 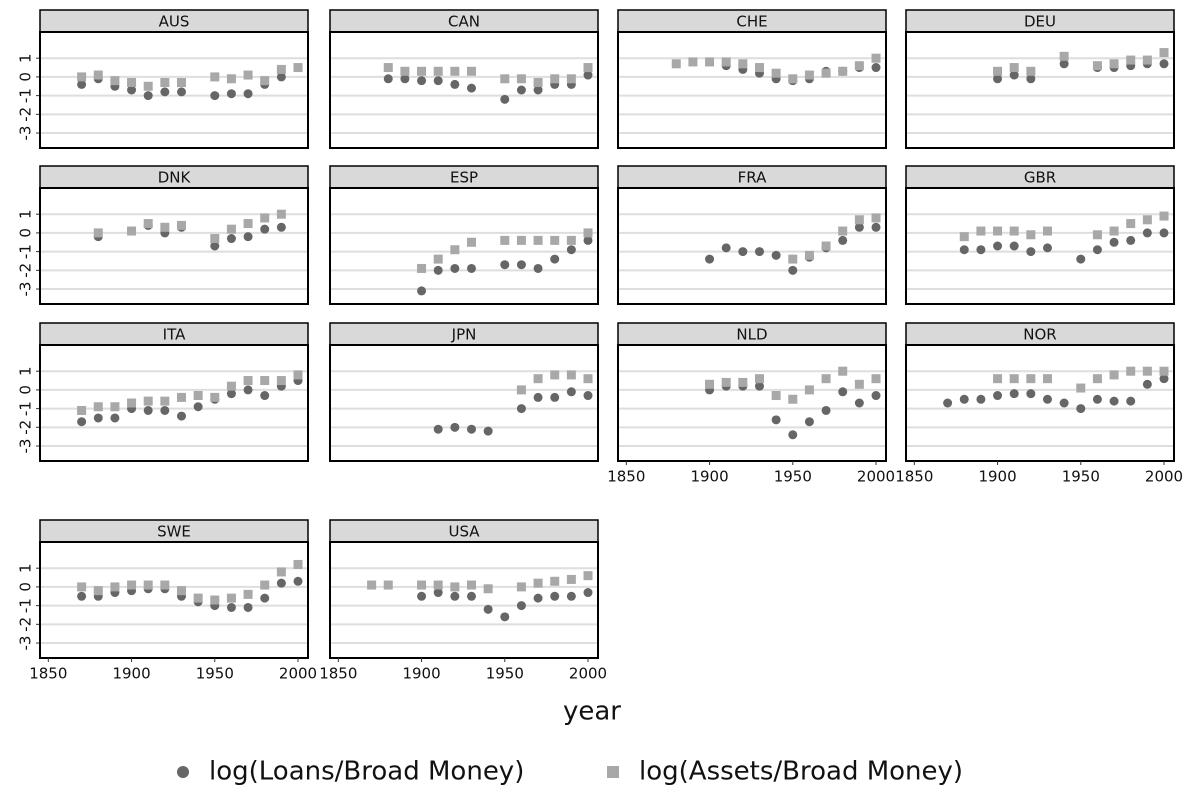 I want to click on x-tick-label: 2000, so click(x=876, y=477).